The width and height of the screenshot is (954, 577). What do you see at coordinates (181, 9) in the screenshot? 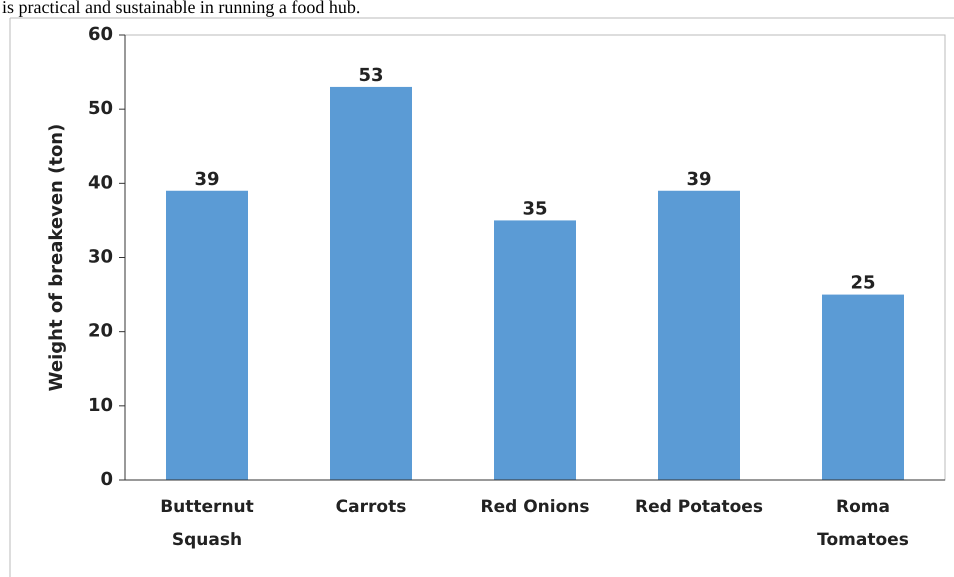
I see `text: is practical and sustainable in running a food hub.` at bounding box center [181, 9].